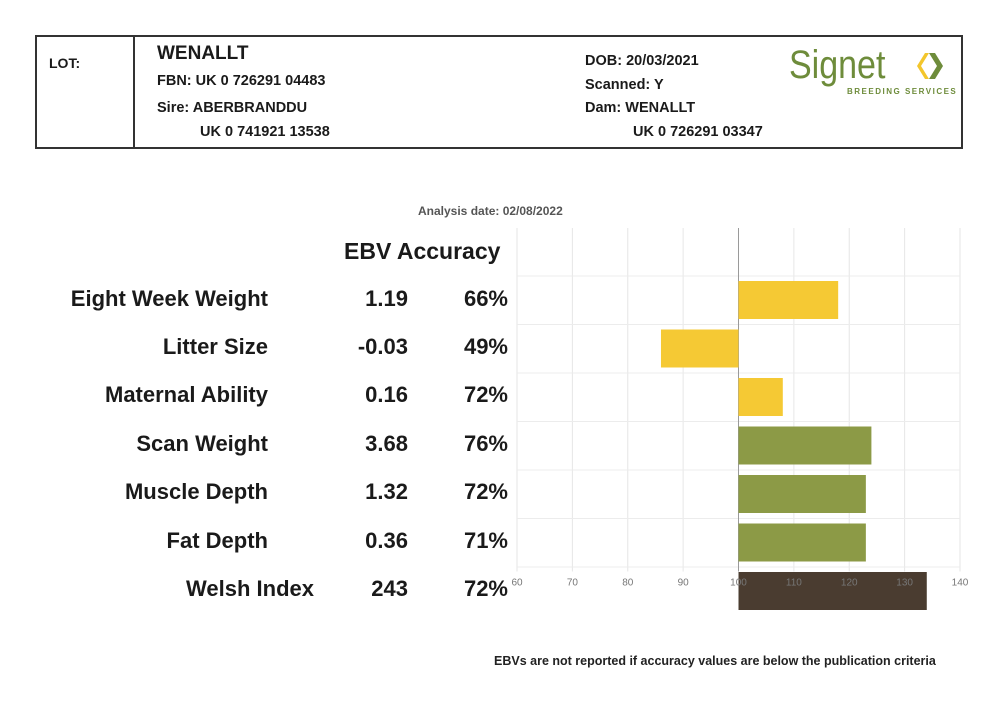 The height and width of the screenshot is (708, 1000). Describe the element at coordinates (960, 583) in the screenshot. I see `x-tick-label: 140` at that location.